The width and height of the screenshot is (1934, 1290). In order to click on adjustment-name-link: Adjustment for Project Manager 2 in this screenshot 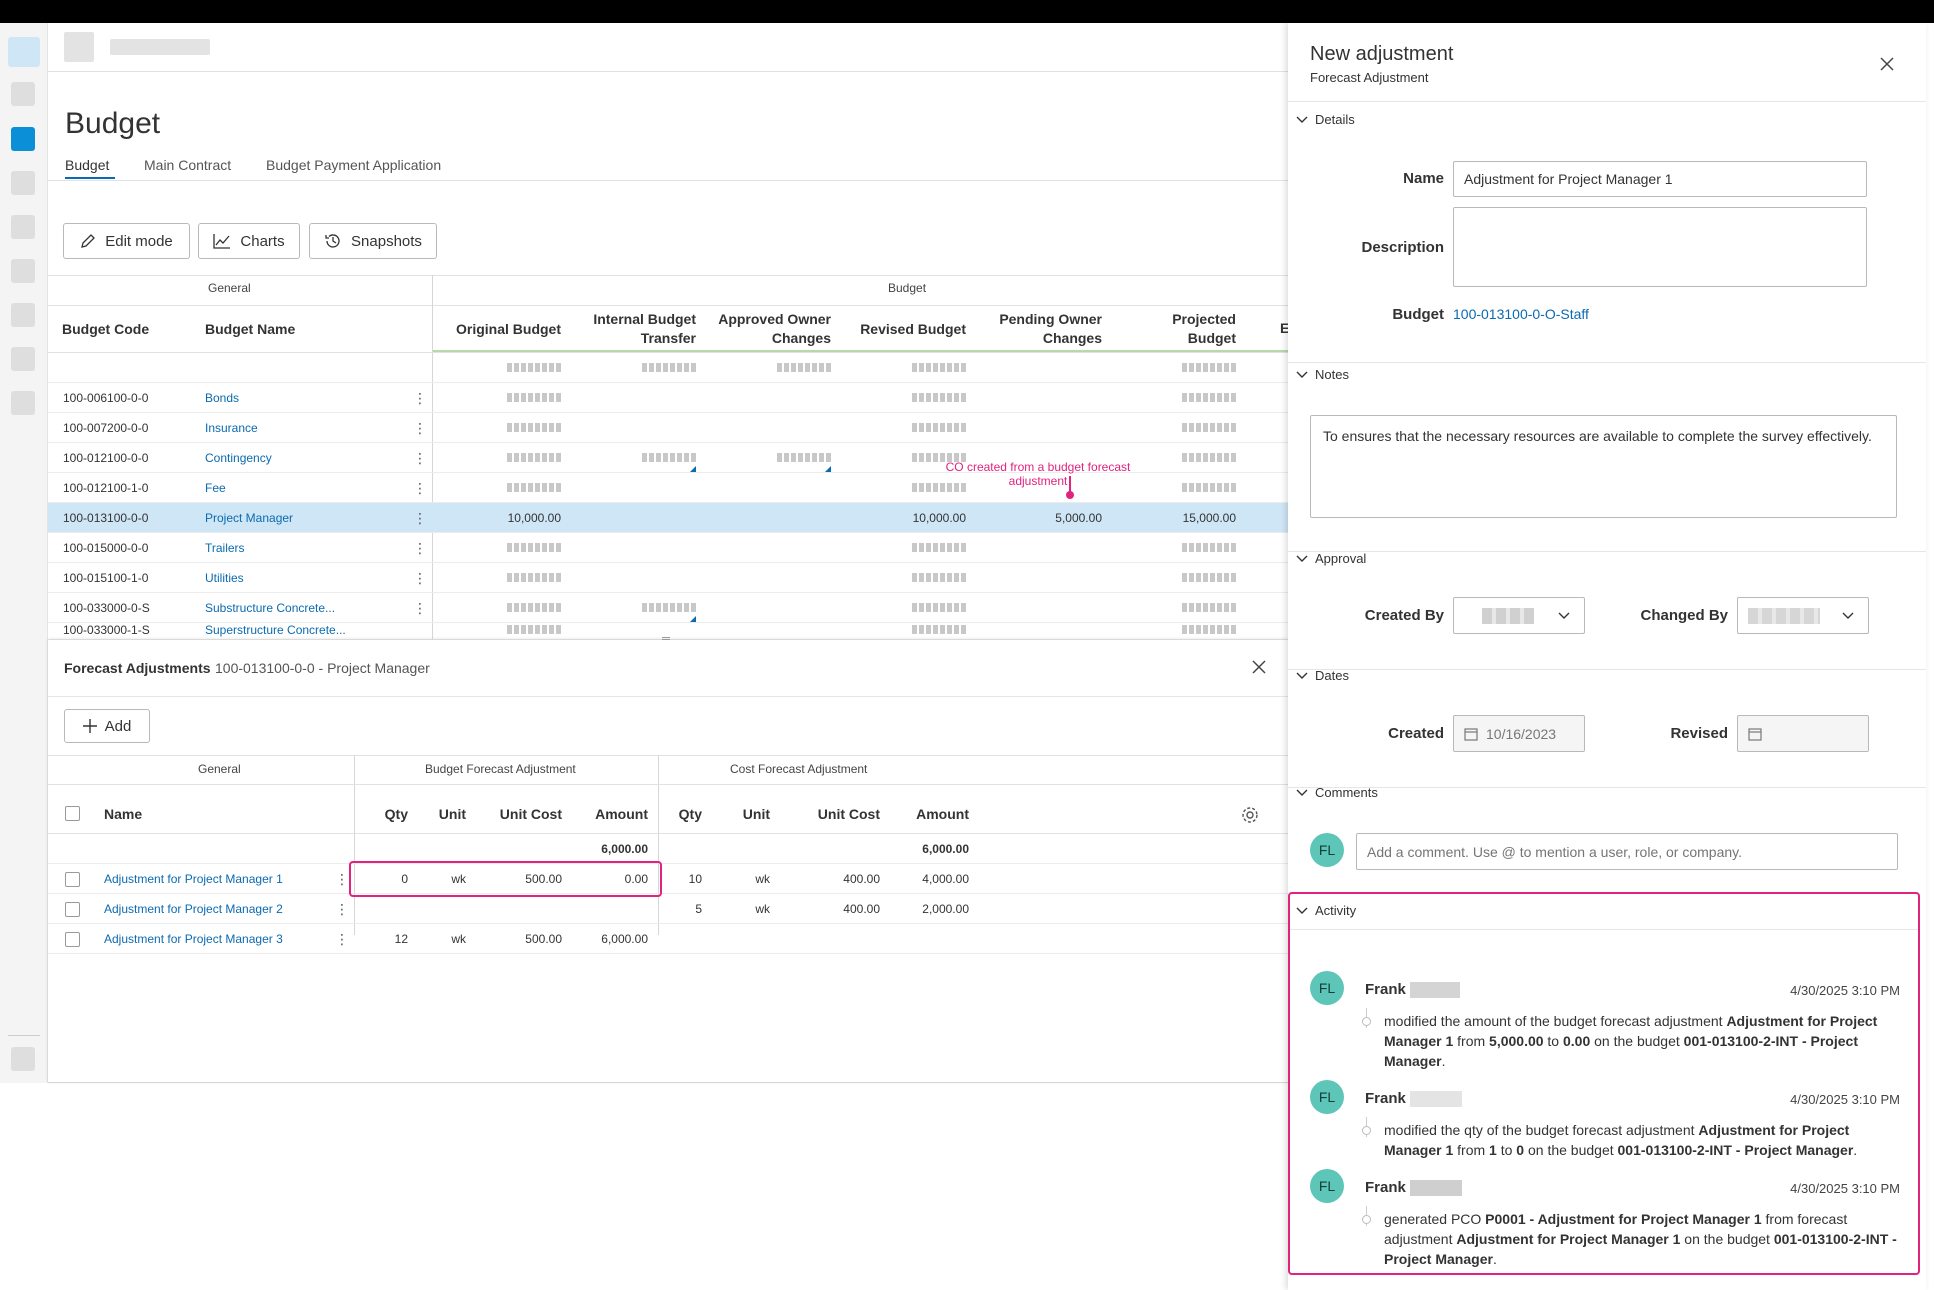, I will do `click(193, 909)`.